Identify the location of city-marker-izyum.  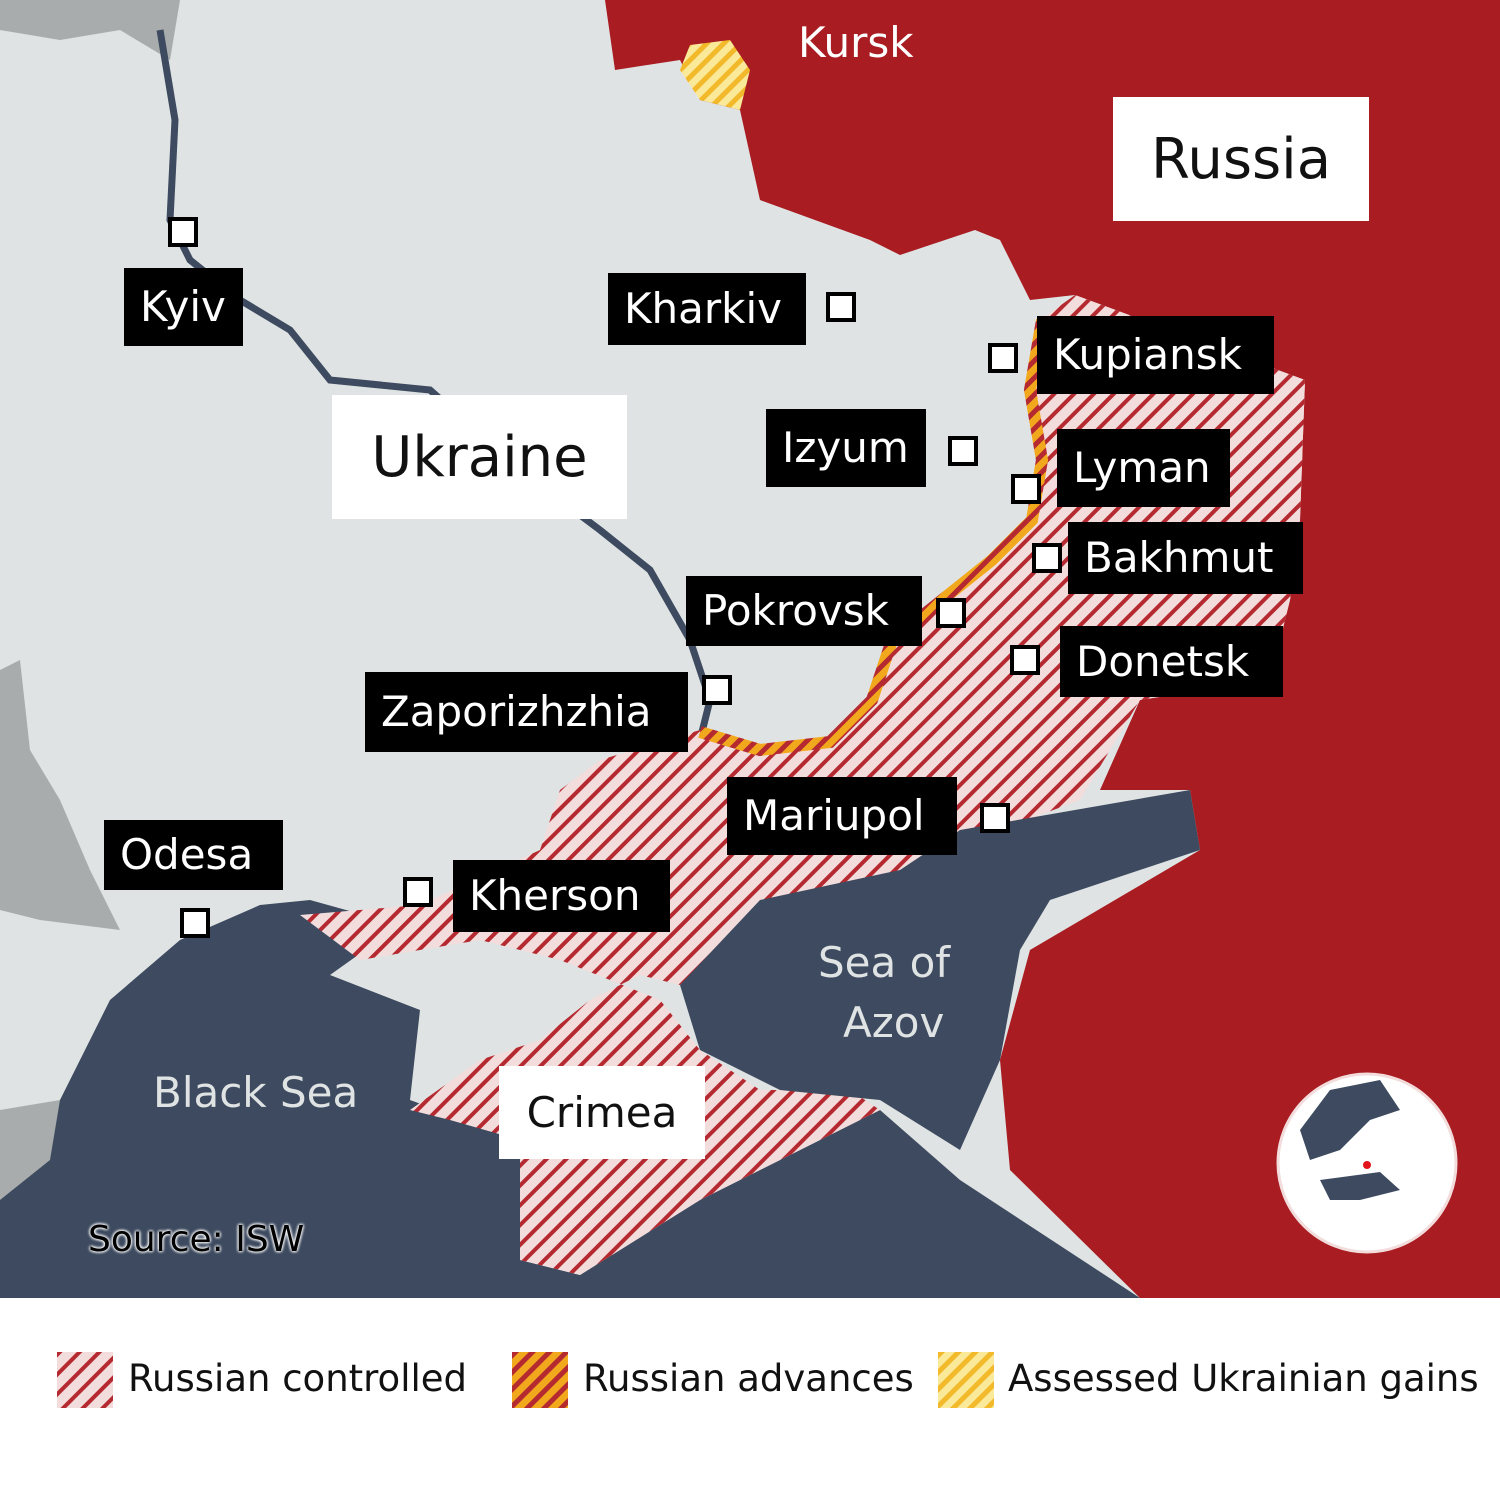
(963, 451).